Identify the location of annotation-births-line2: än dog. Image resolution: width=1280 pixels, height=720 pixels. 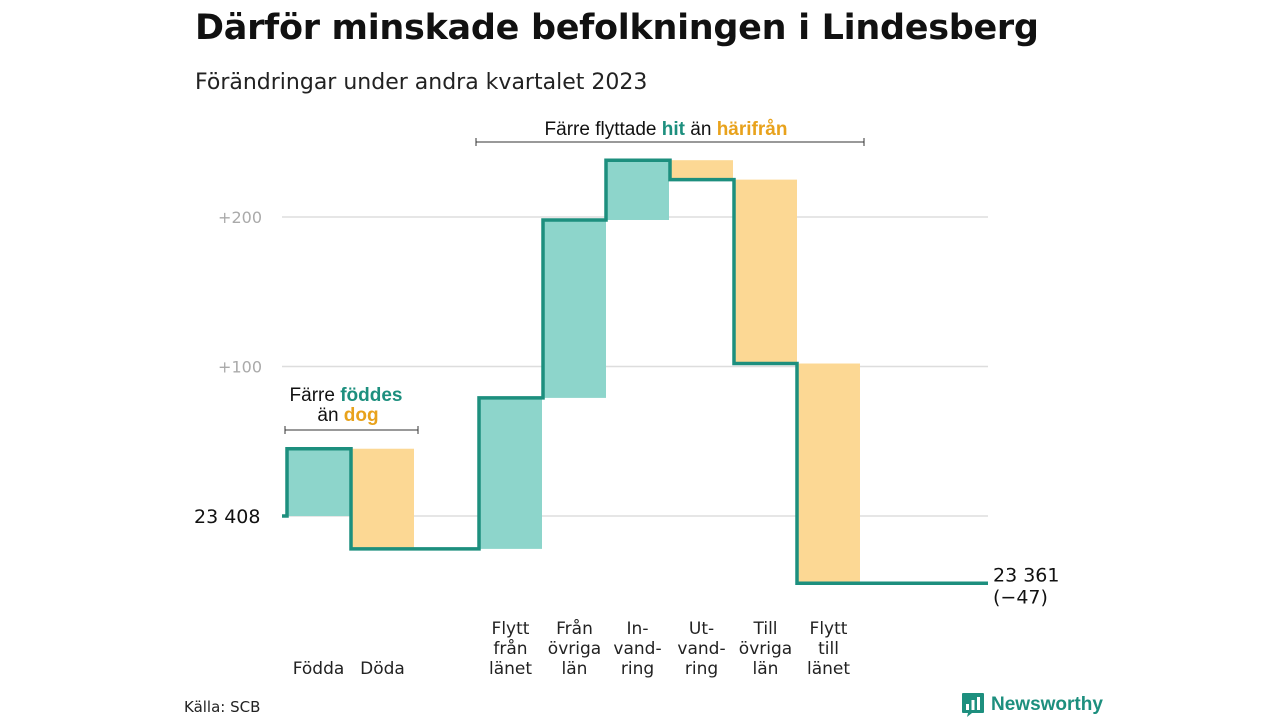
(347, 415).